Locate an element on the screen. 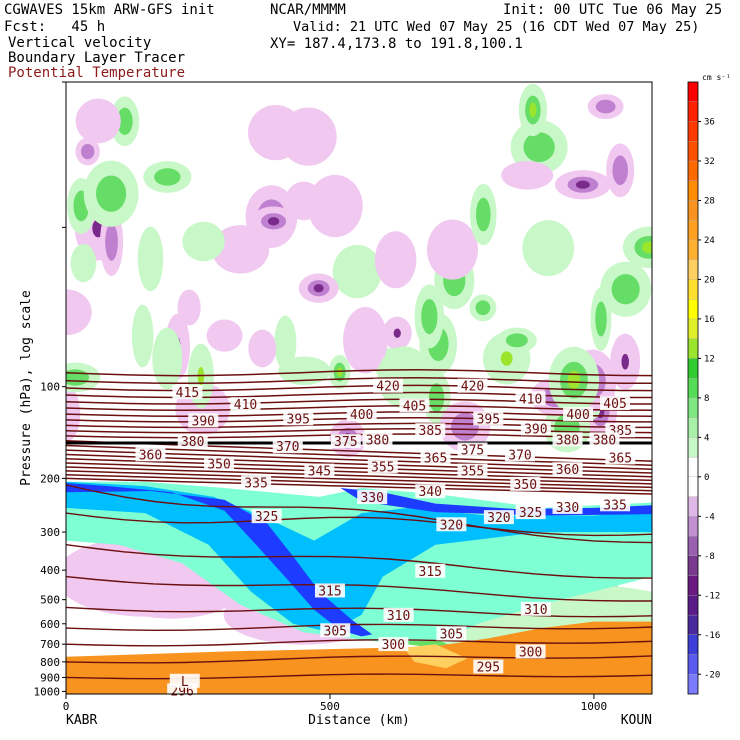  forecast-hour: Fcst: 45 h is located at coordinates (55, 27).